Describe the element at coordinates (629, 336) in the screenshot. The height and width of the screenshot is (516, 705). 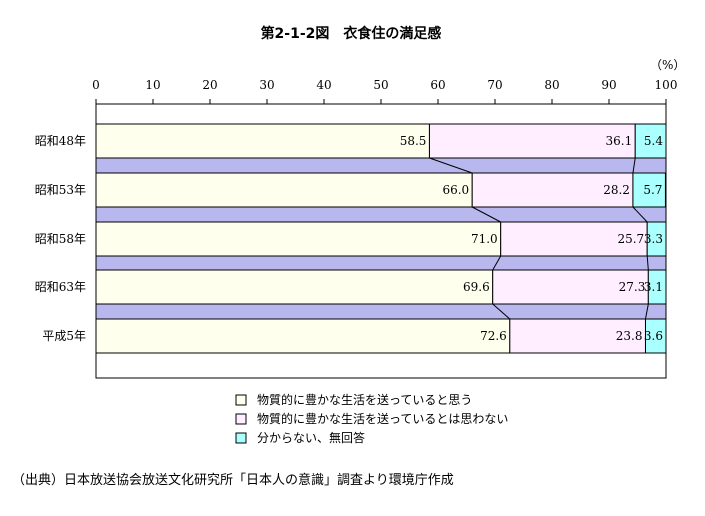
I see `data-label: 23.8` at that location.